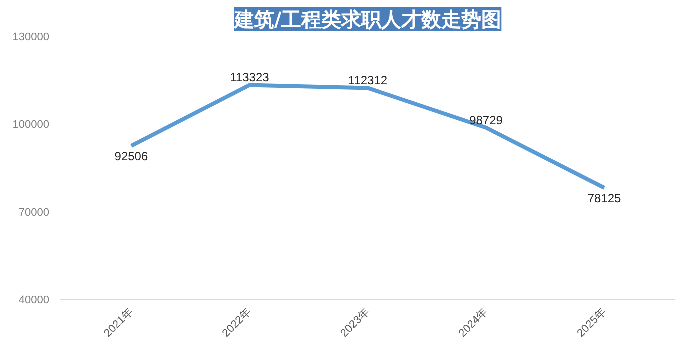  What do you see at coordinates (34, 300) in the screenshot?
I see `y-tick-label: 40000` at bounding box center [34, 300].